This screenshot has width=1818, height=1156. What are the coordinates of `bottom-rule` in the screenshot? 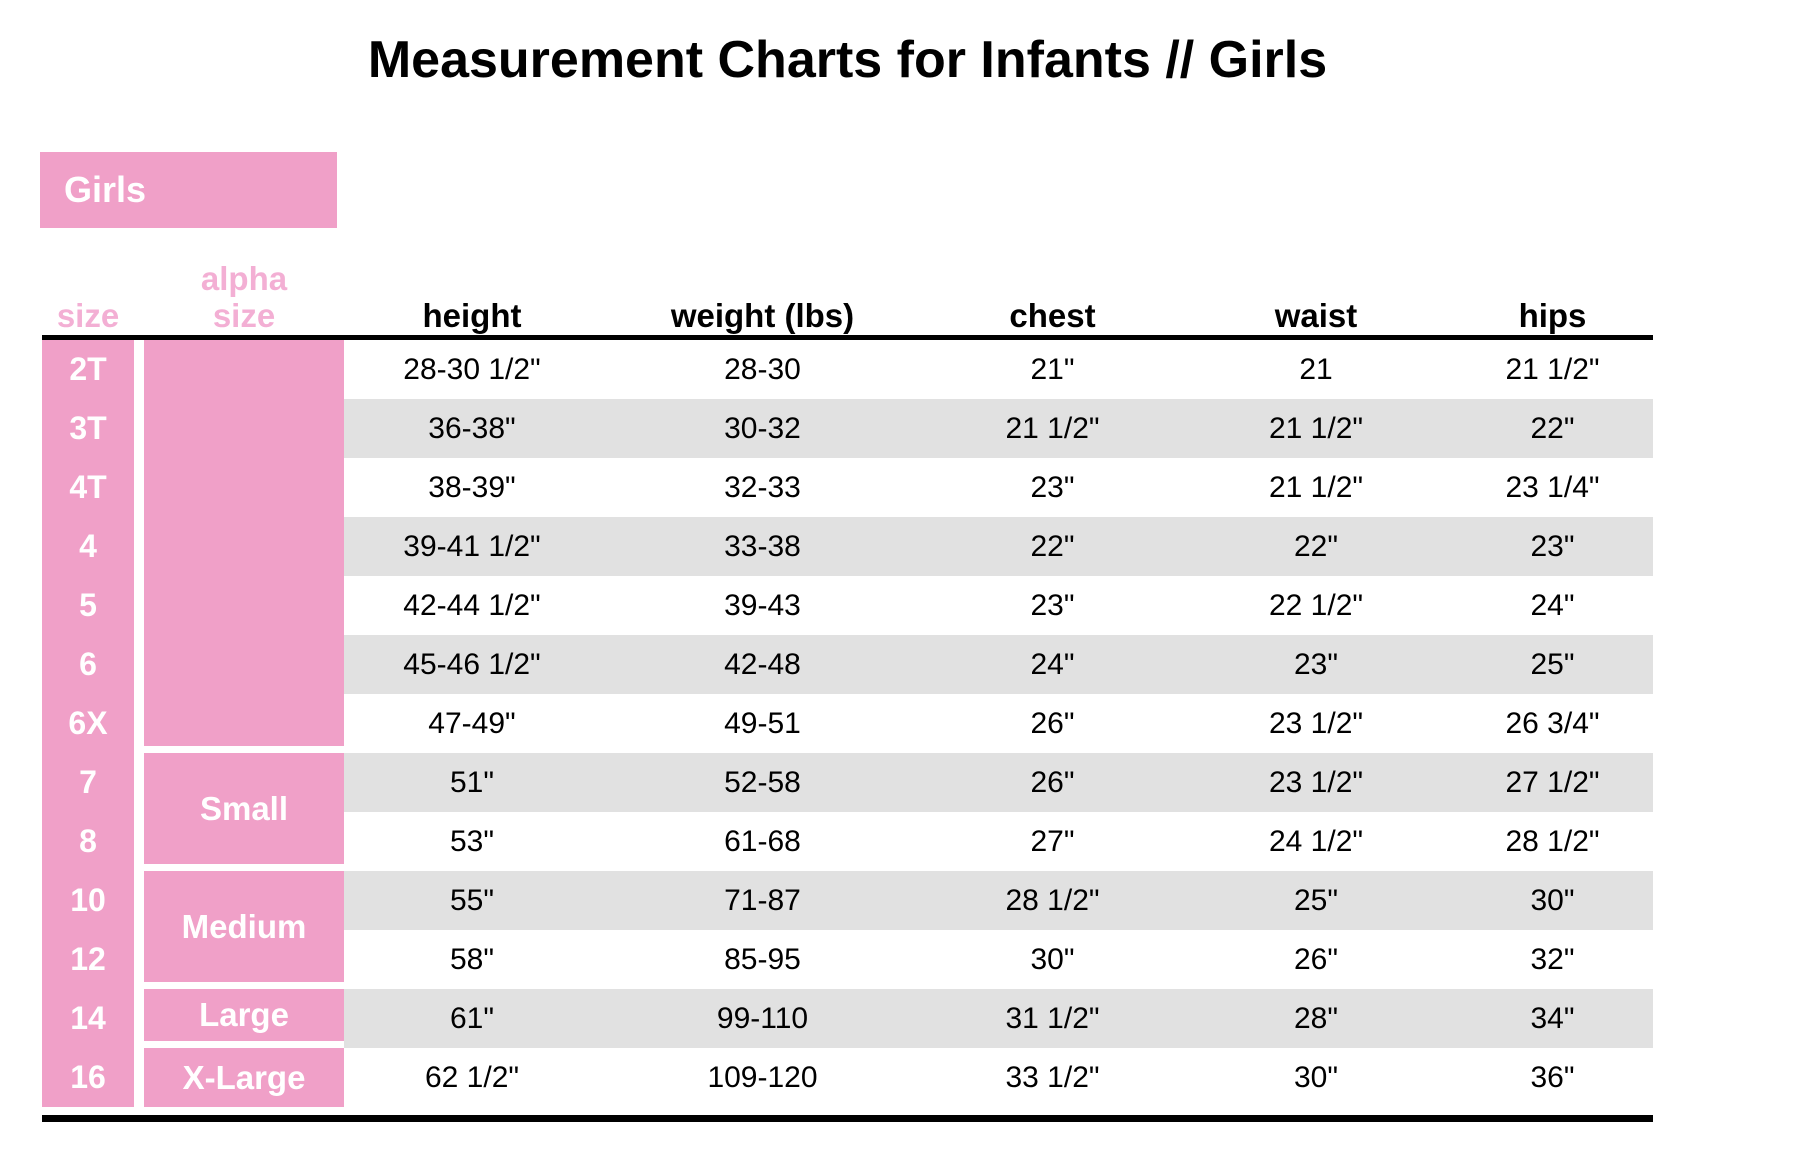 It's located at (847, 1118).